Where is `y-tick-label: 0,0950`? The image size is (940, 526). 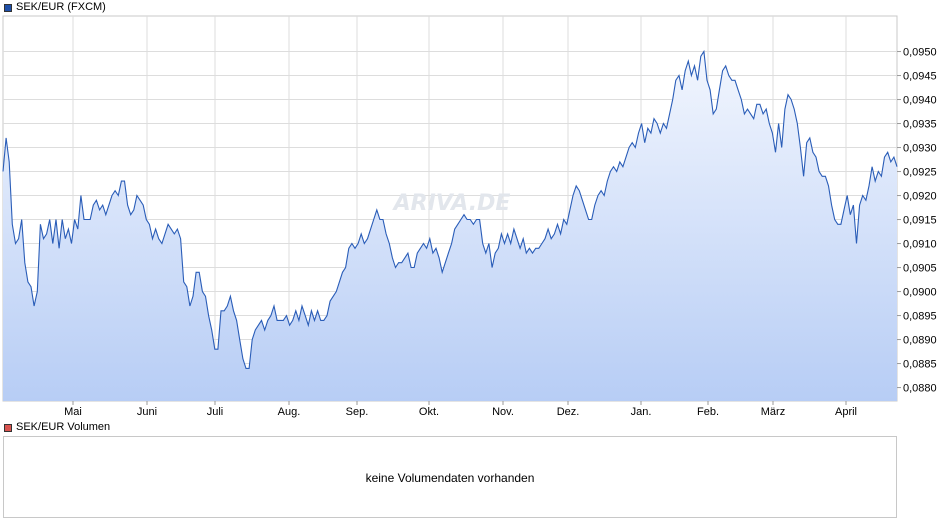 y-tick-label: 0,0950 is located at coordinates (920, 53).